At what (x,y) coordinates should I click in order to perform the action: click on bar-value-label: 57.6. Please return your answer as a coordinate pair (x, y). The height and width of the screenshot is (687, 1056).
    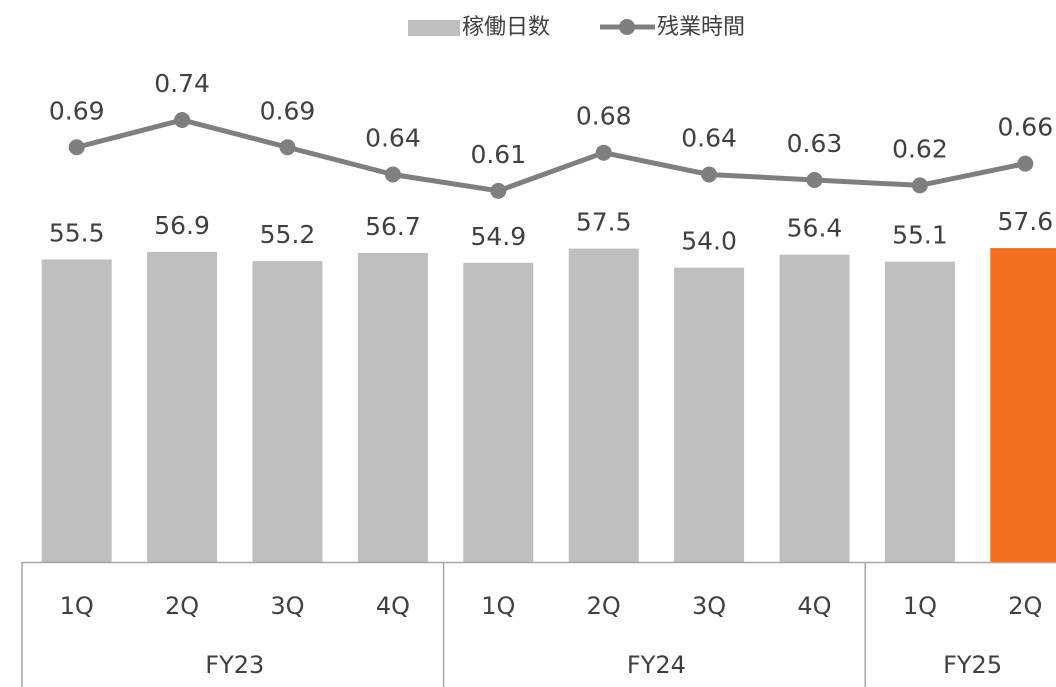
    Looking at the image, I should click on (1025, 221).